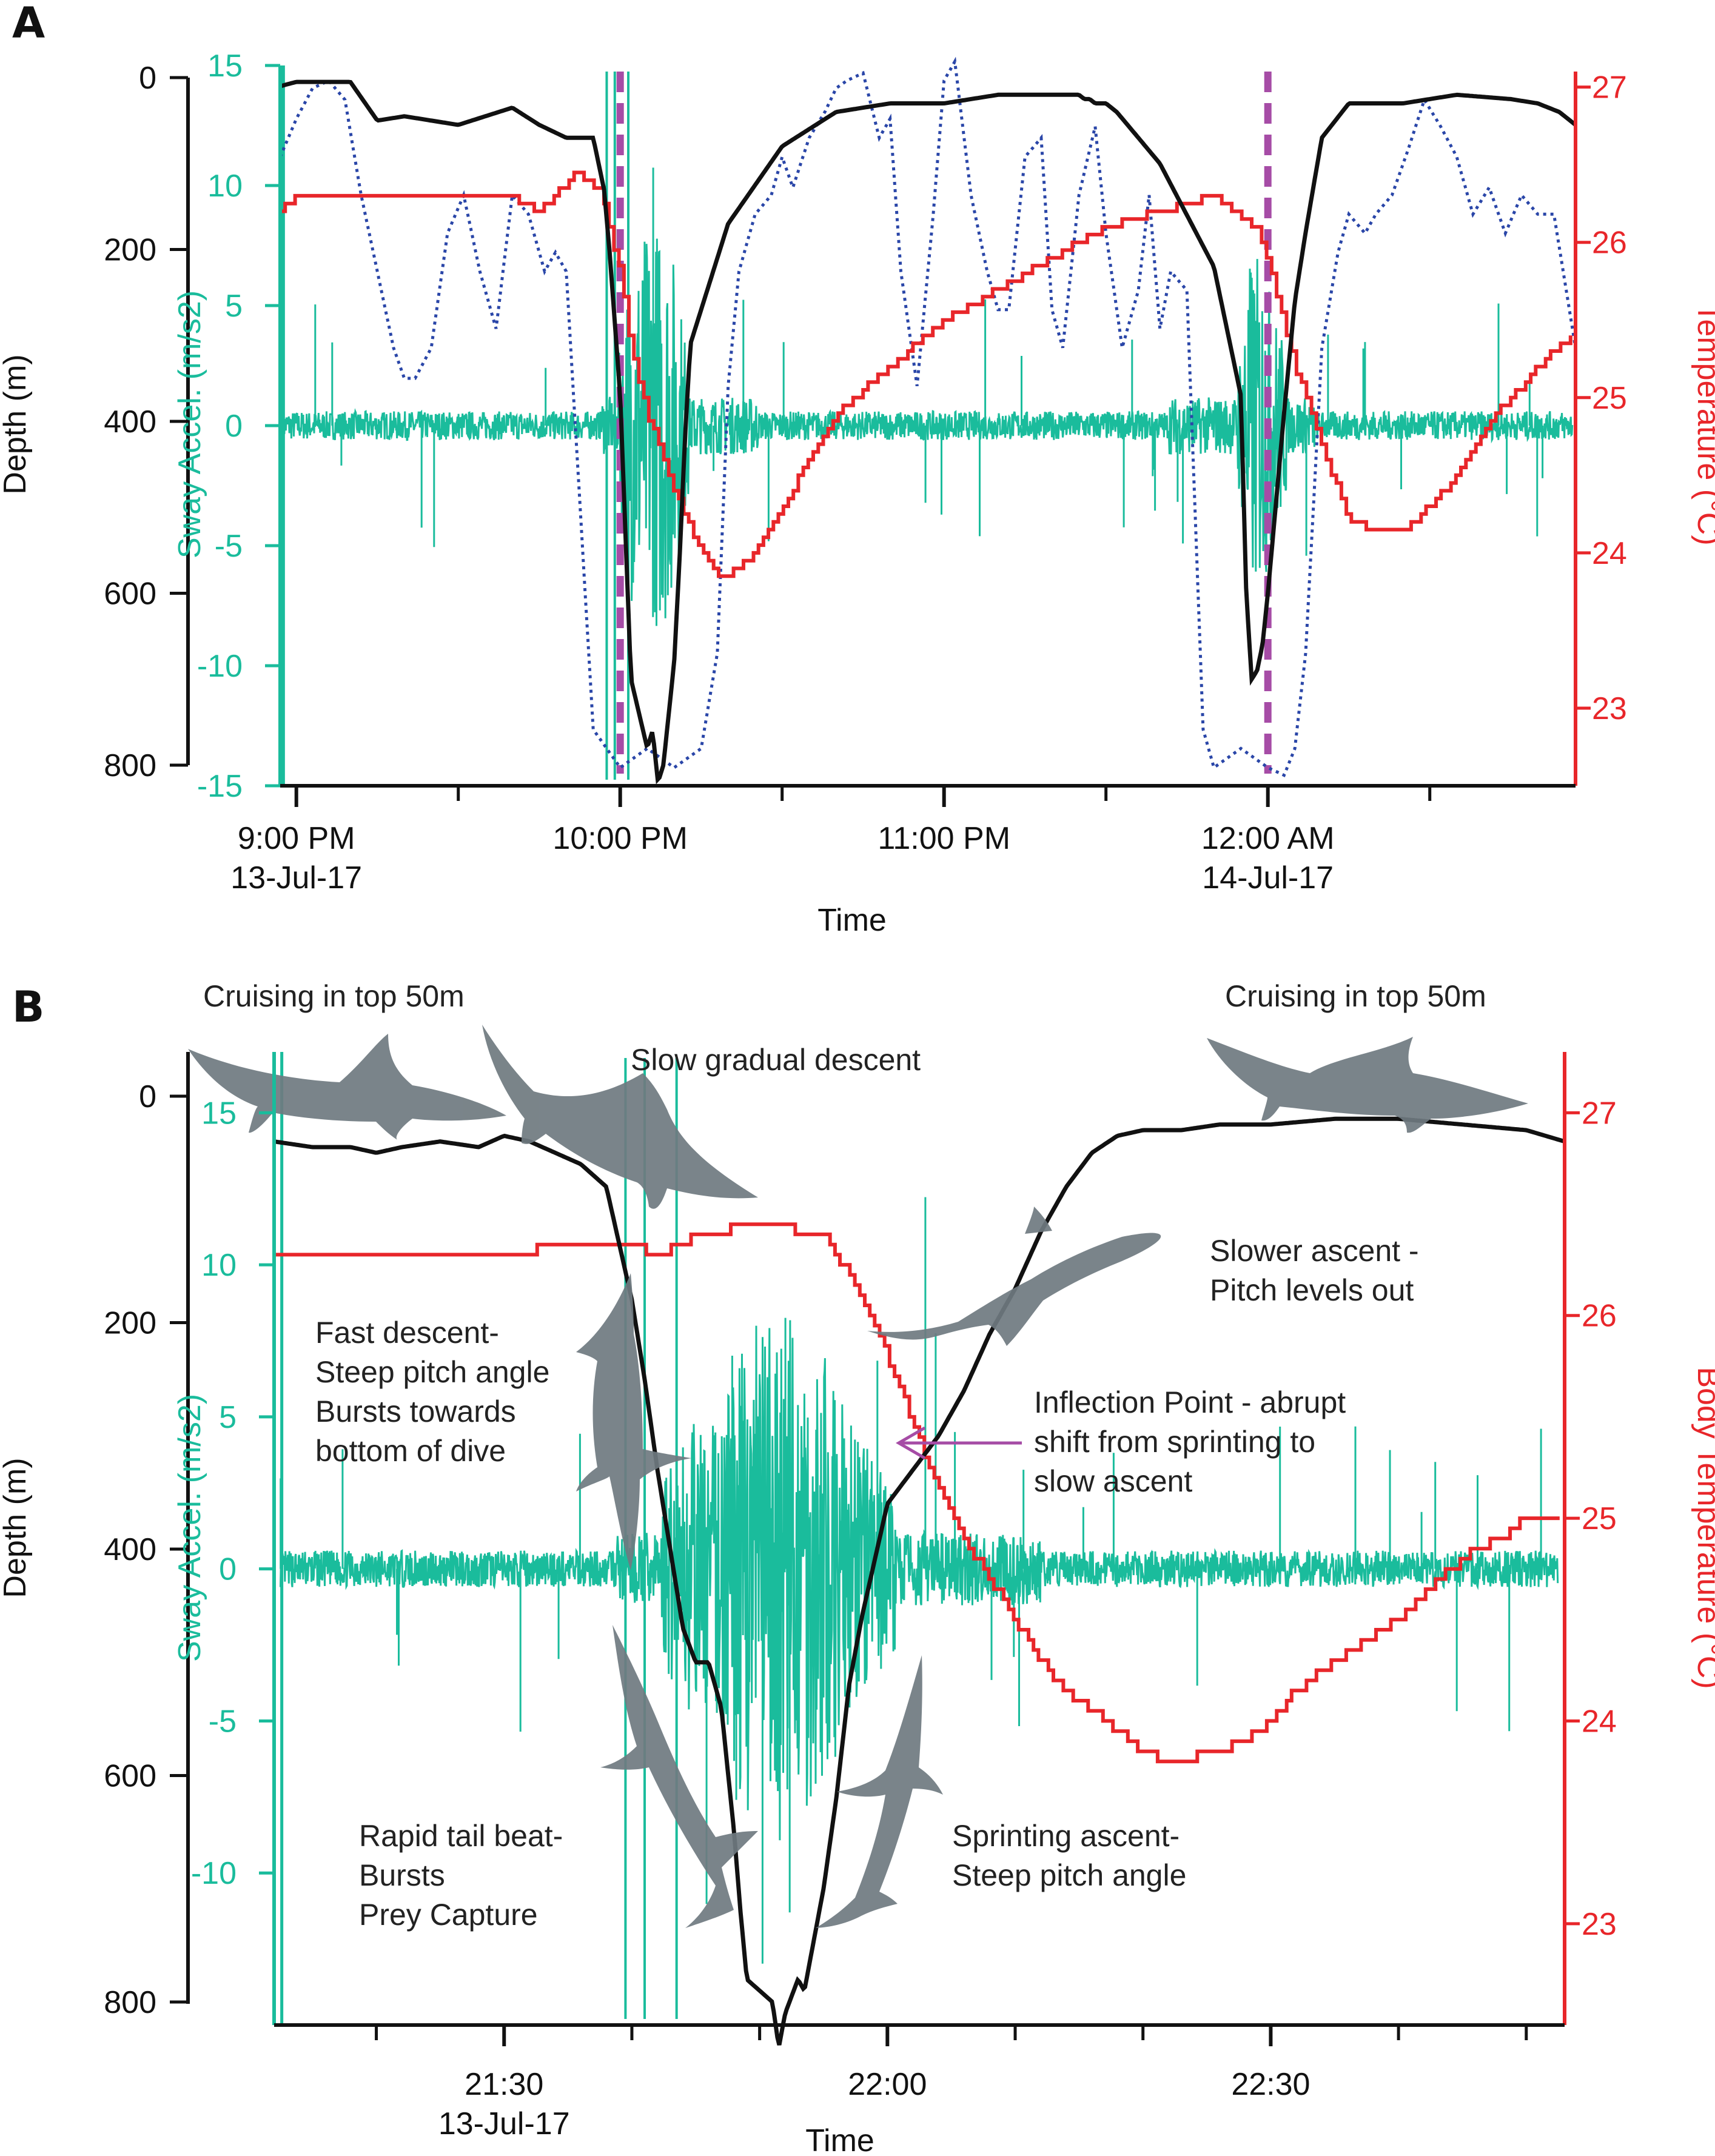 This screenshot has width=1715, height=2156. Describe the element at coordinates (16, 1528) in the screenshot. I see `panel-b-depth-label: Depth (m)` at that location.